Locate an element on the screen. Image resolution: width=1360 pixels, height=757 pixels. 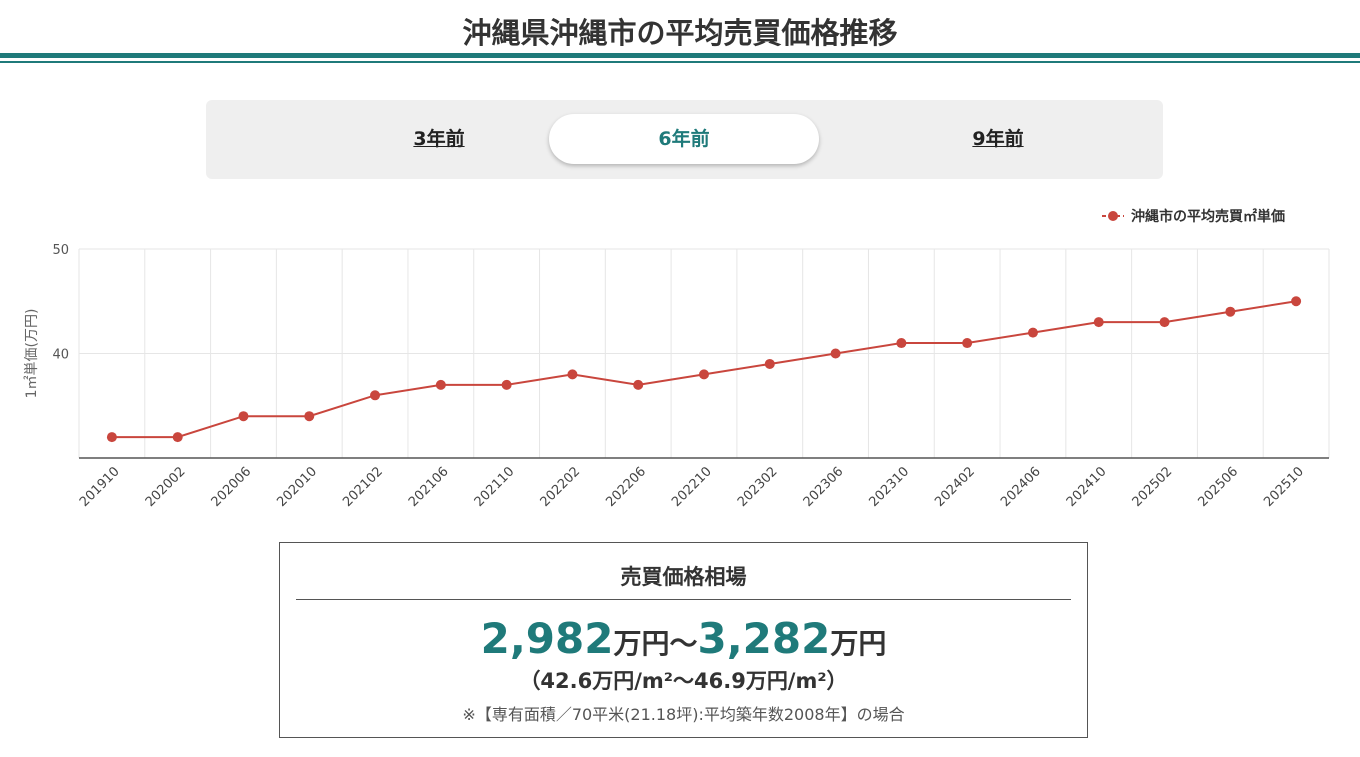
x-tick-label: 202406 is located at coordinates (1021, 487).